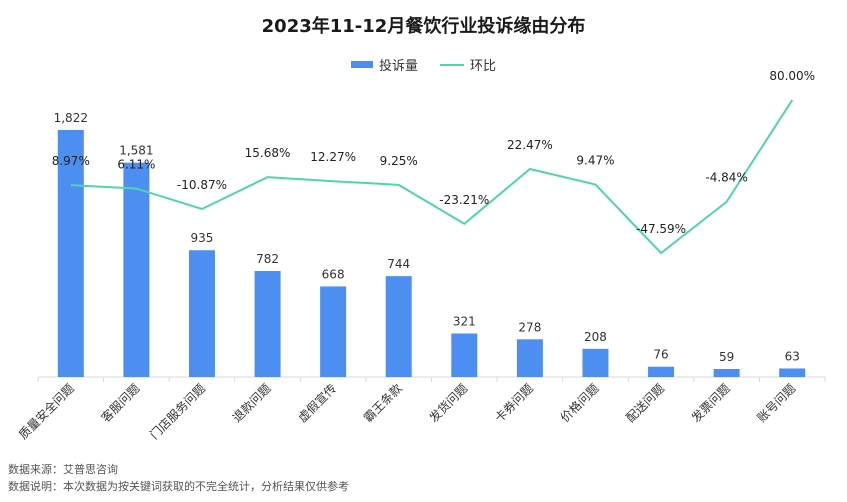 The width and height of the screenshot is (847, 502). Describe the element at coordinates (448, 403) in the screenshot. I see `x-tick-label: 发货问题` at that location.